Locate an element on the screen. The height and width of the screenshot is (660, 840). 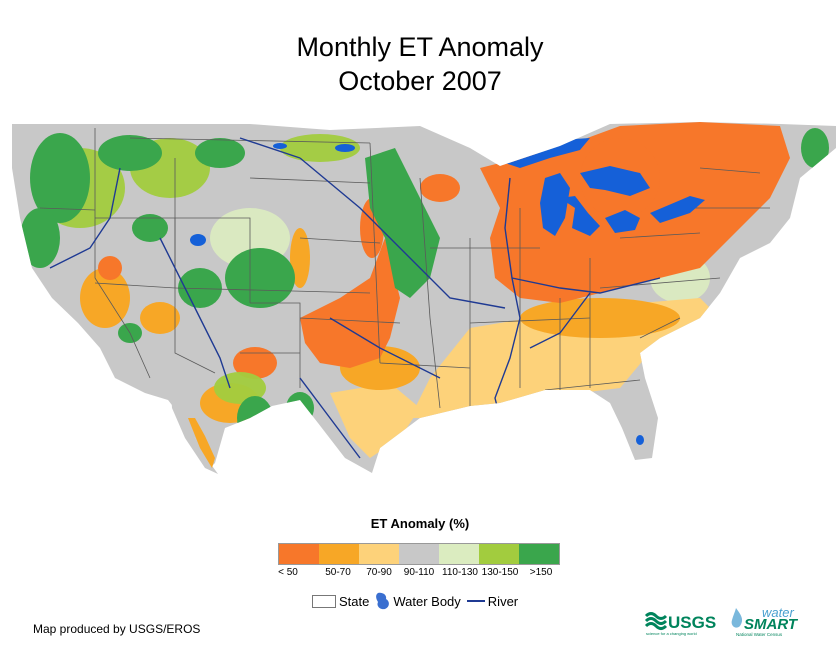
legend-label-130-150: 130-150 is located at coordinates (500, 572).